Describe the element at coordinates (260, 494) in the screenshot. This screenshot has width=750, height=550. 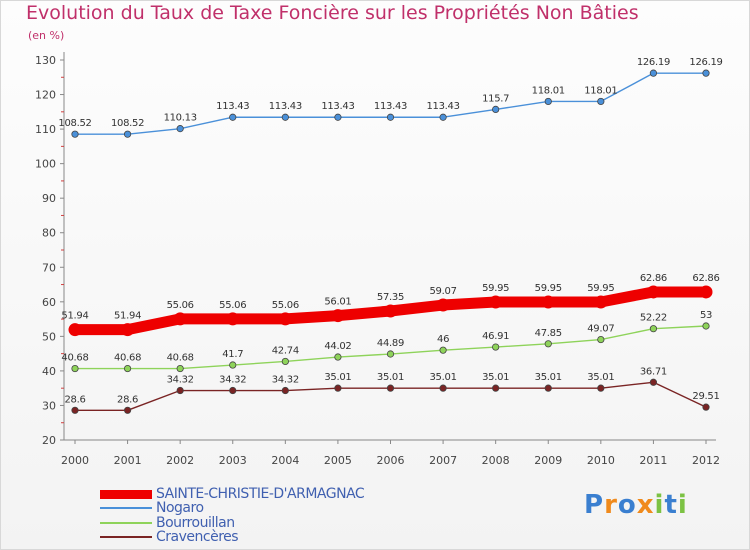
I see `legend-label: SAINTE-CHRISTIE-D'ARMAGNAC` at that location.